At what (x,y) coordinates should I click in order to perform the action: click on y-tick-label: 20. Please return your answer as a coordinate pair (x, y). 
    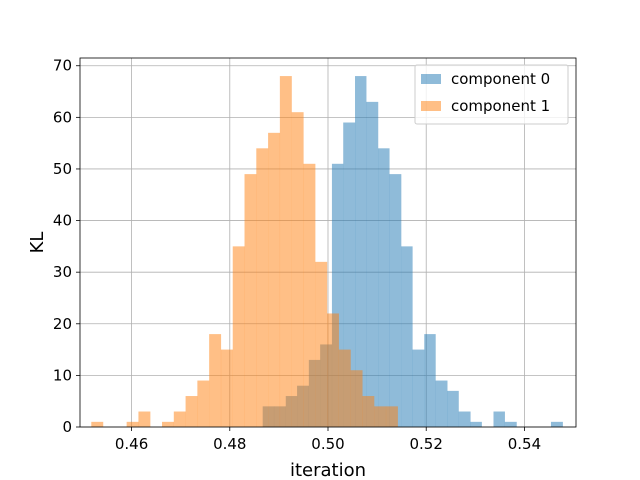
    Looking at the image, I should click on (62, 324).